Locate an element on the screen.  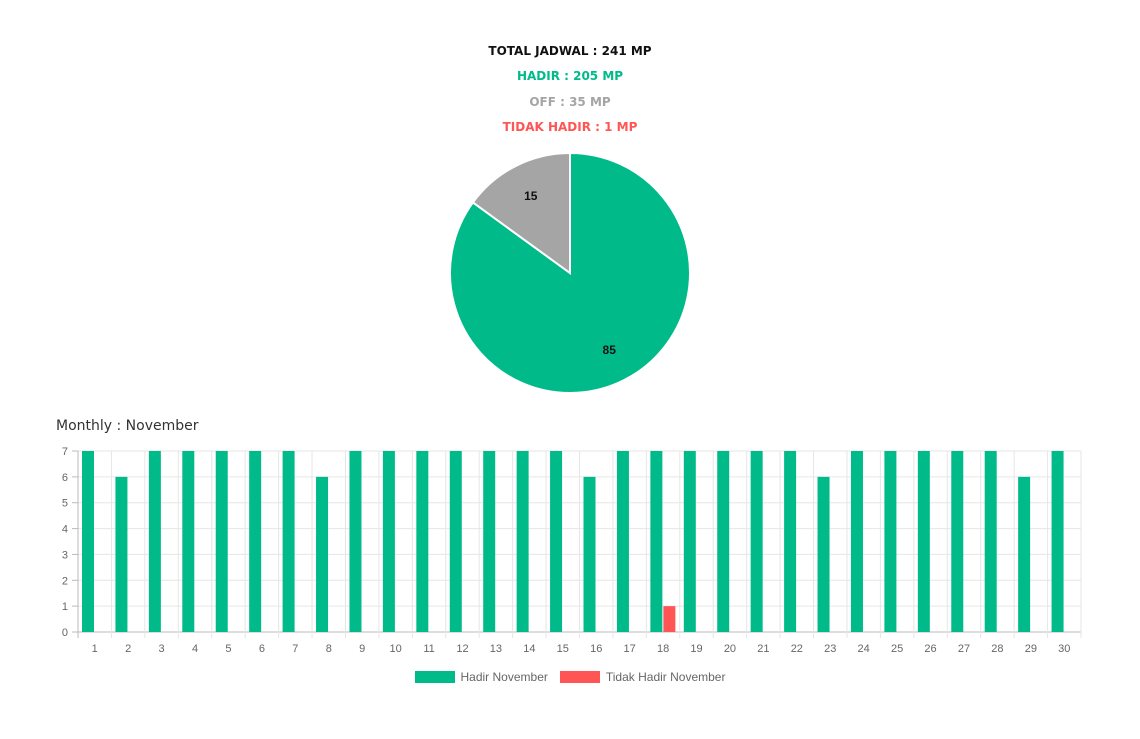
x-tick-label: 9 is located at coordinates (362, 649).